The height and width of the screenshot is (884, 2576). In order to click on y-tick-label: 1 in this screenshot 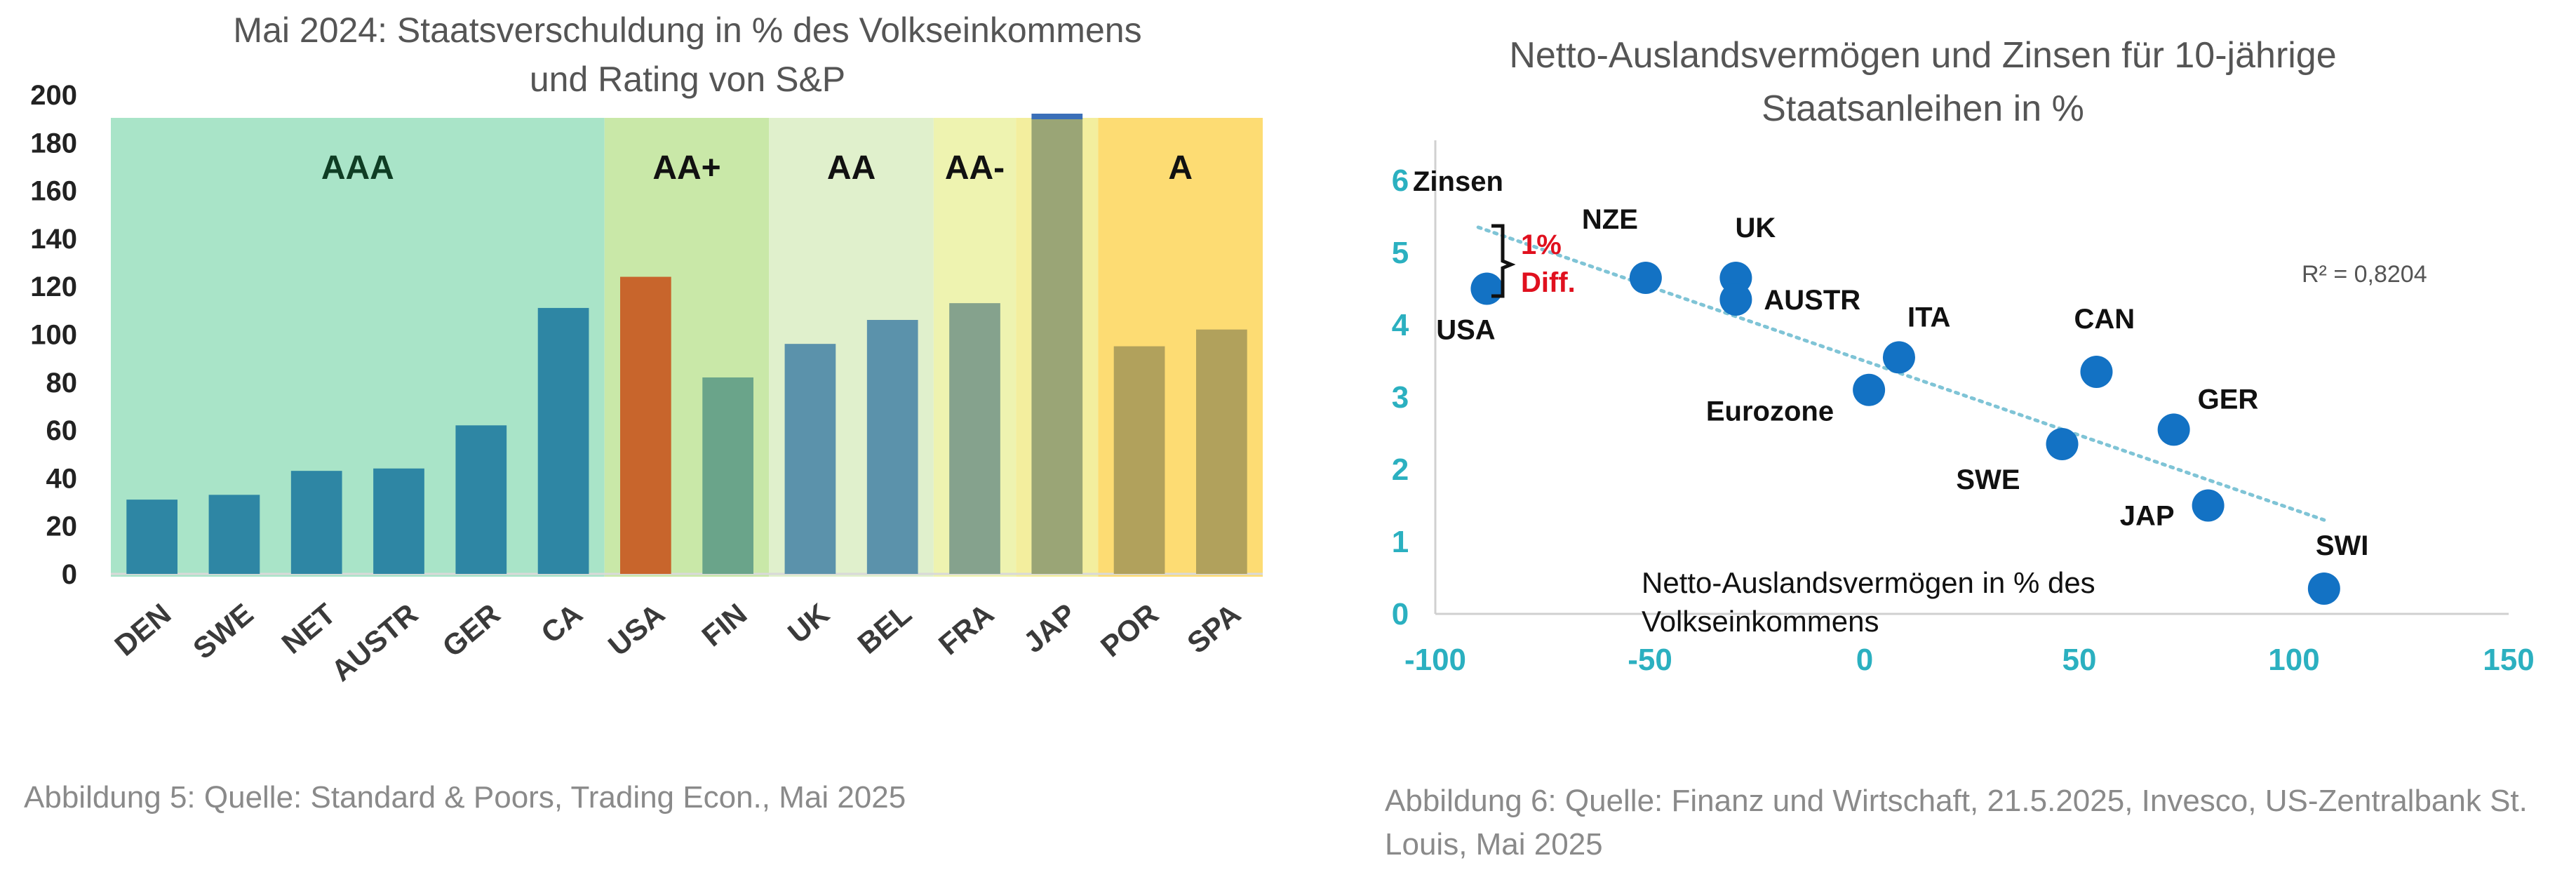, I will do `click(1400, 542)`.